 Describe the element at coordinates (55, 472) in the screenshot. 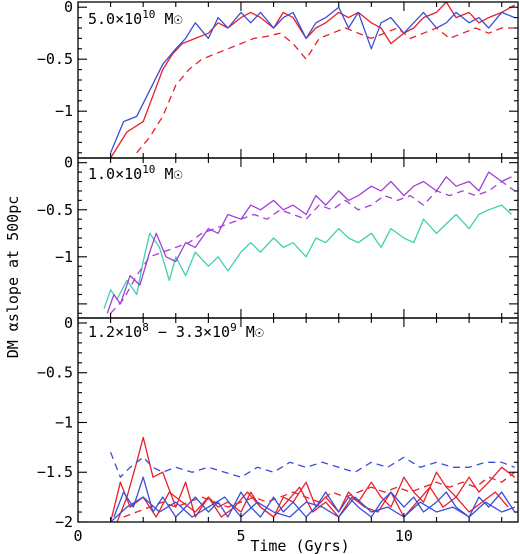

I see `y-tick-label: −1.5` at that location.